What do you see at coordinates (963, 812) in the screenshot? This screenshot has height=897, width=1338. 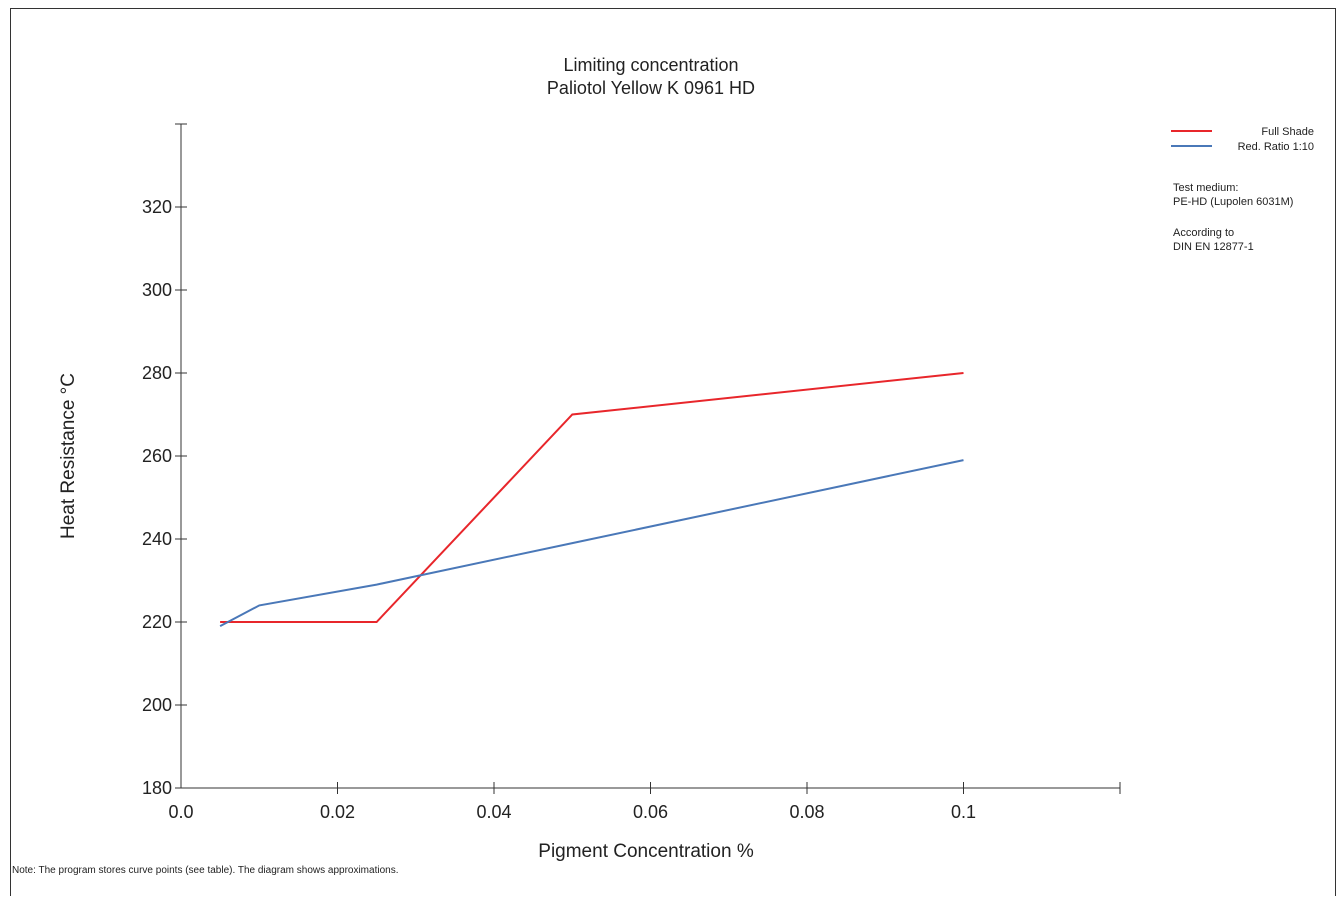 I see `x-tick-label: 0.1` at bounding box center [963, 812].